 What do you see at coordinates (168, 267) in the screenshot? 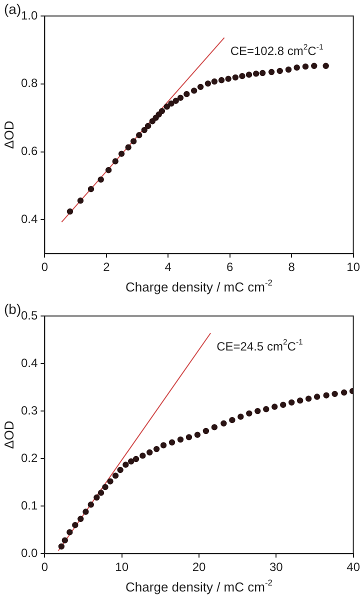
I see `x-tick-label: 4` at bounding box center [168, 267].